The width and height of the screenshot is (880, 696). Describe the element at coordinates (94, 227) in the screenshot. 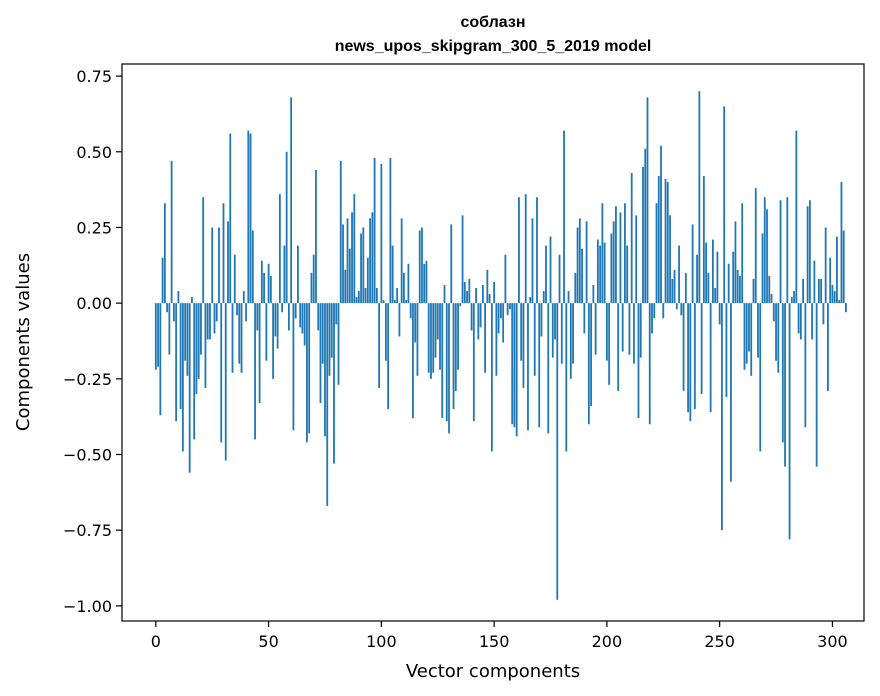

I see `y-tick-label-2: 0.25` at that location.